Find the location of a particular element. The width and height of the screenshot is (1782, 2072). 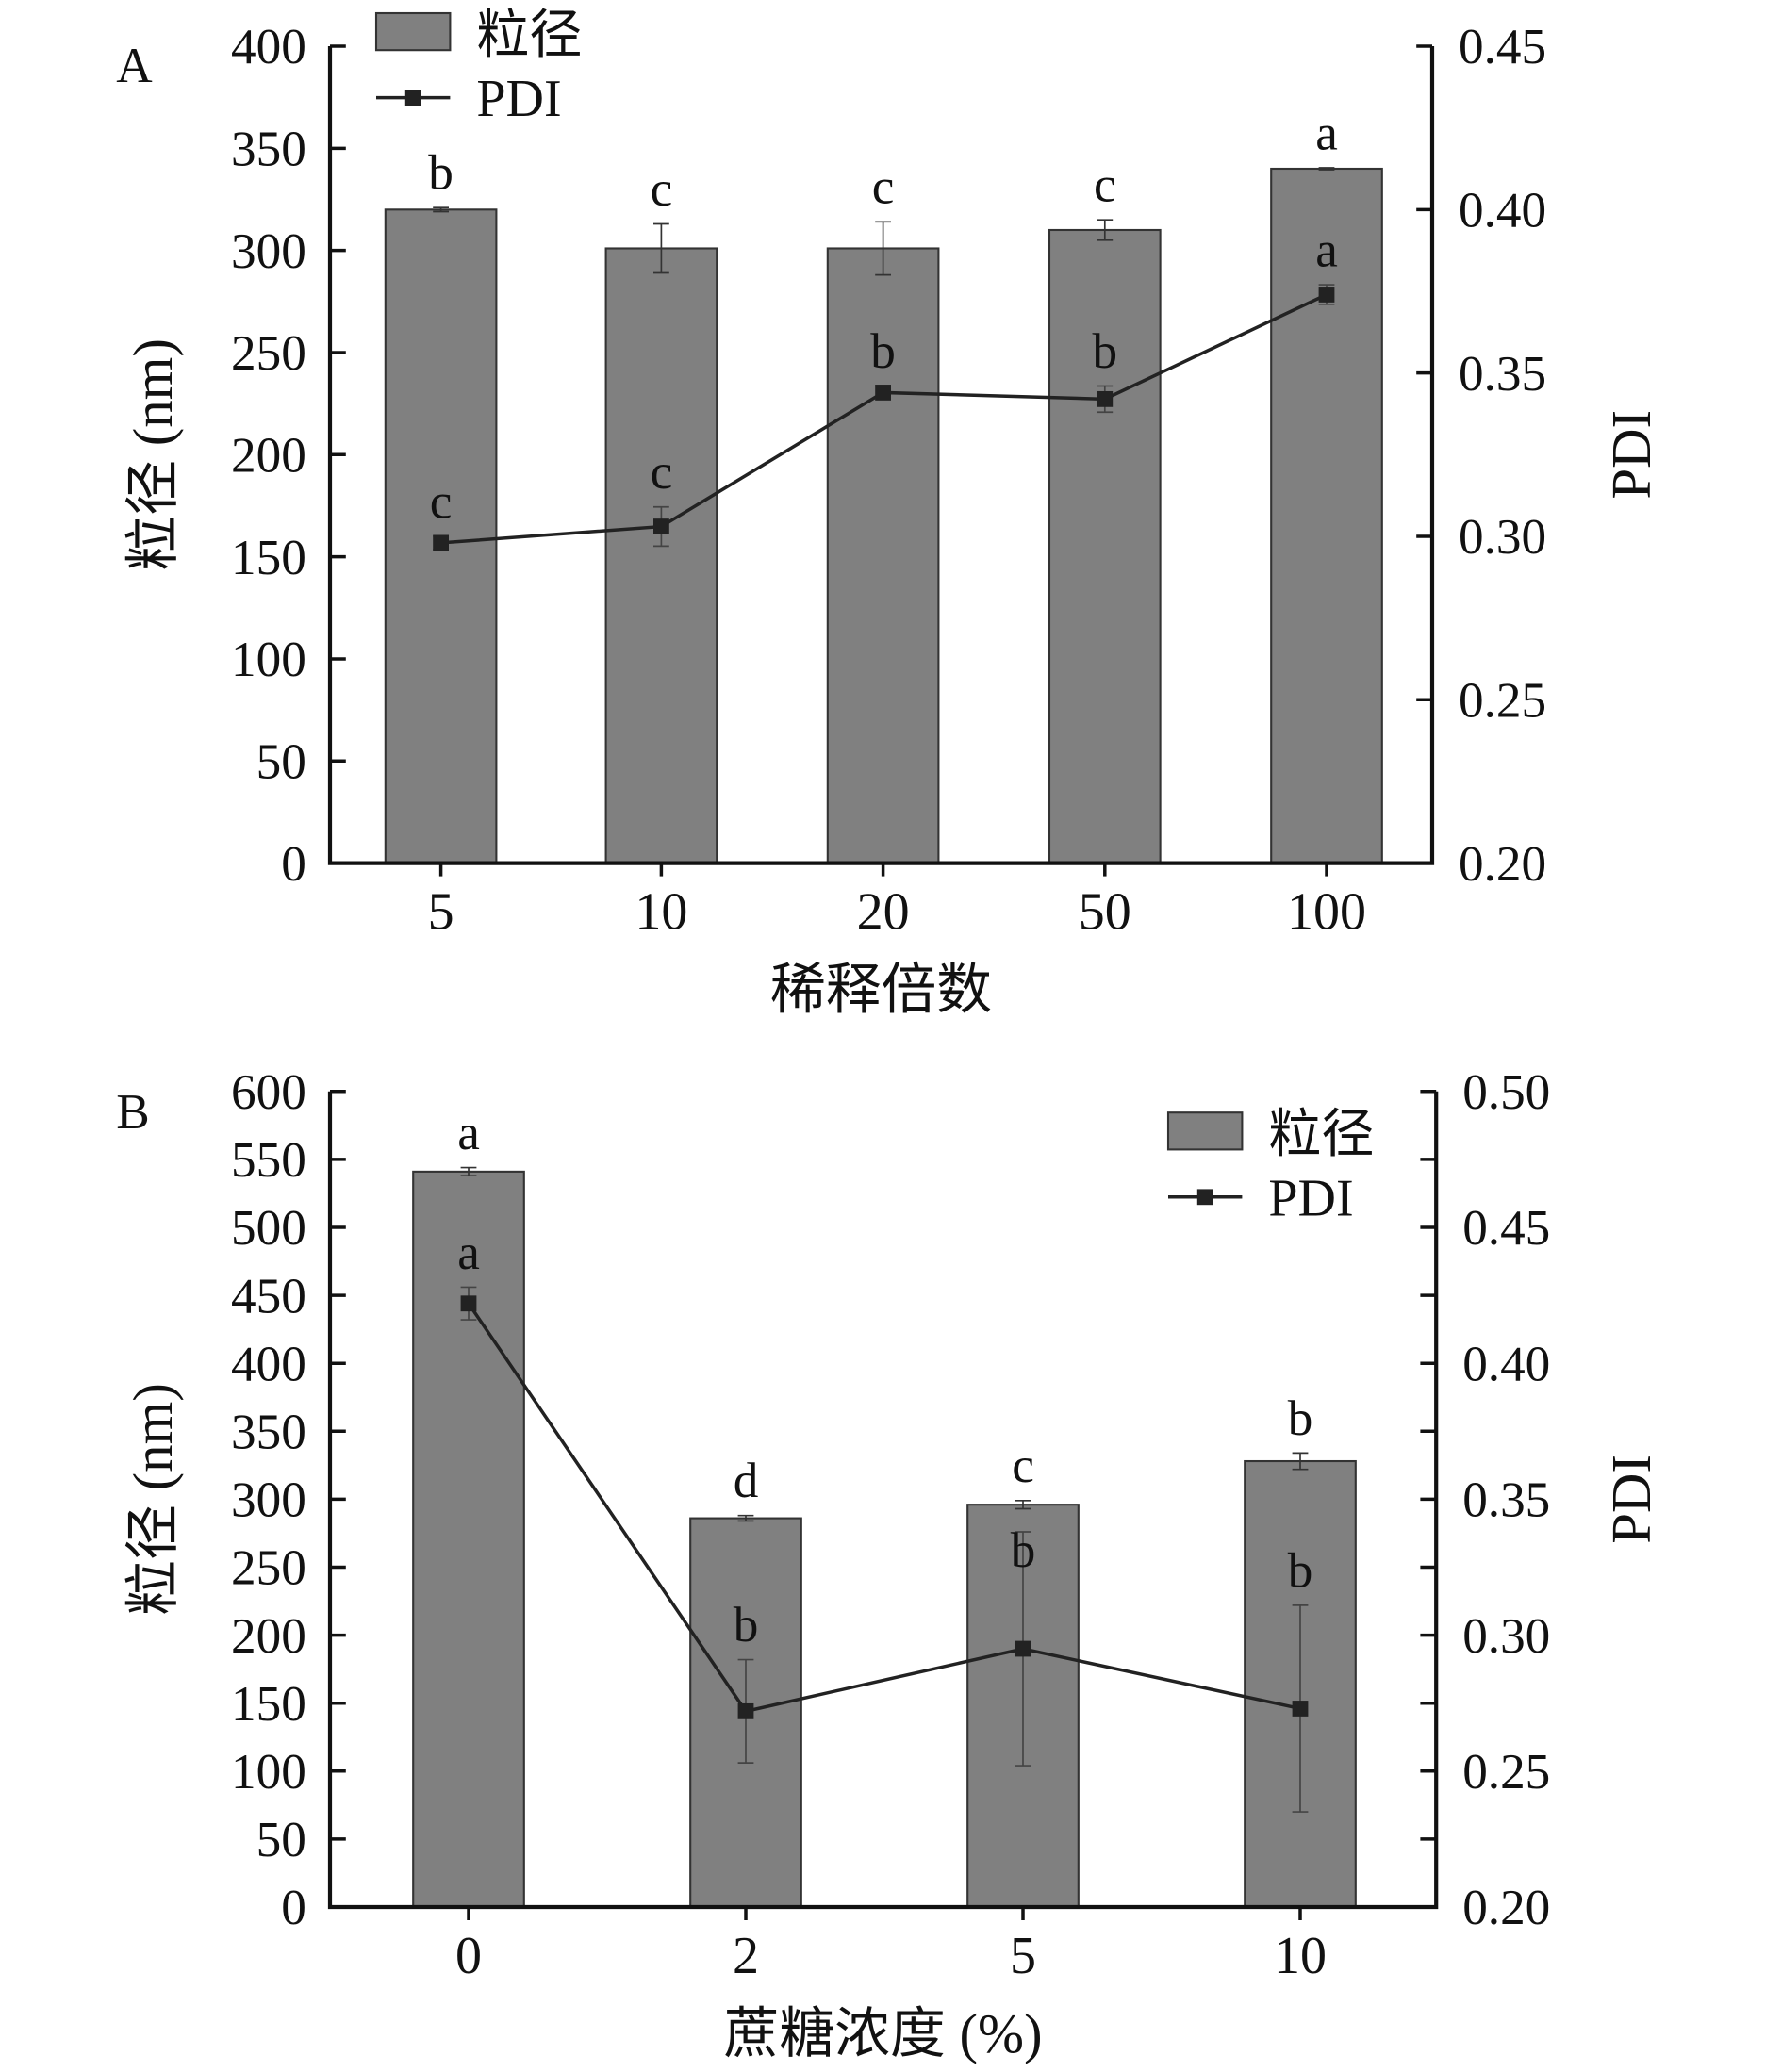

panel-label: B is located at coordinates (132, 1112).